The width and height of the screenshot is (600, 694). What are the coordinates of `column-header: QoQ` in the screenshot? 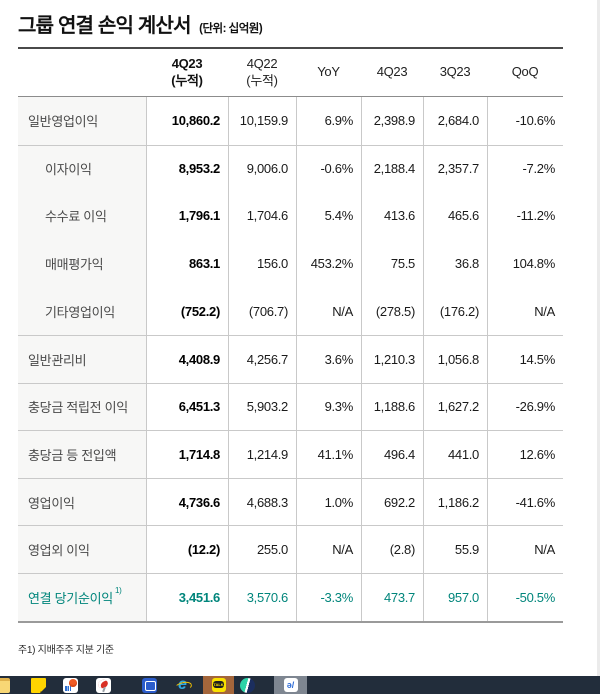 It's located at (525, 72).